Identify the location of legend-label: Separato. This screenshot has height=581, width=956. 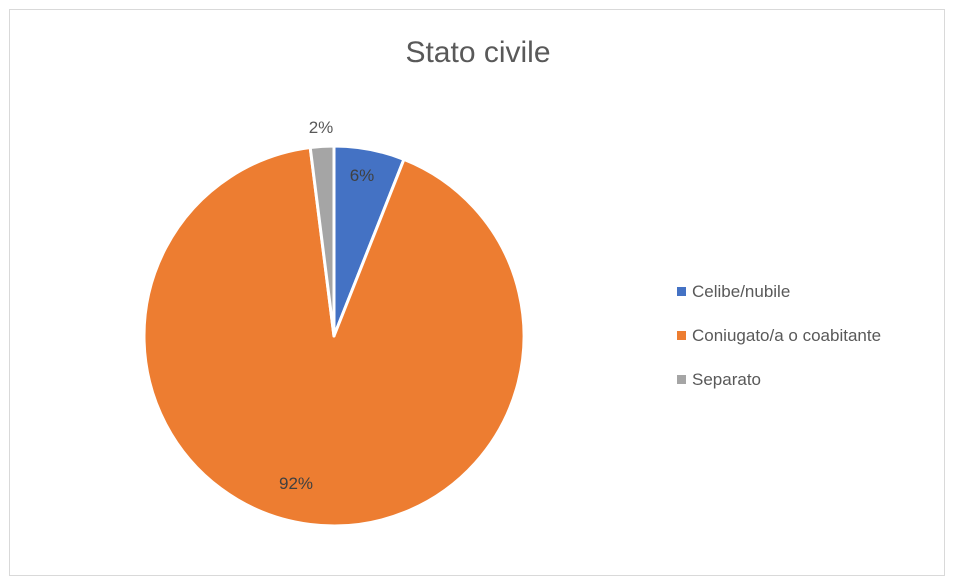
(726, 379).